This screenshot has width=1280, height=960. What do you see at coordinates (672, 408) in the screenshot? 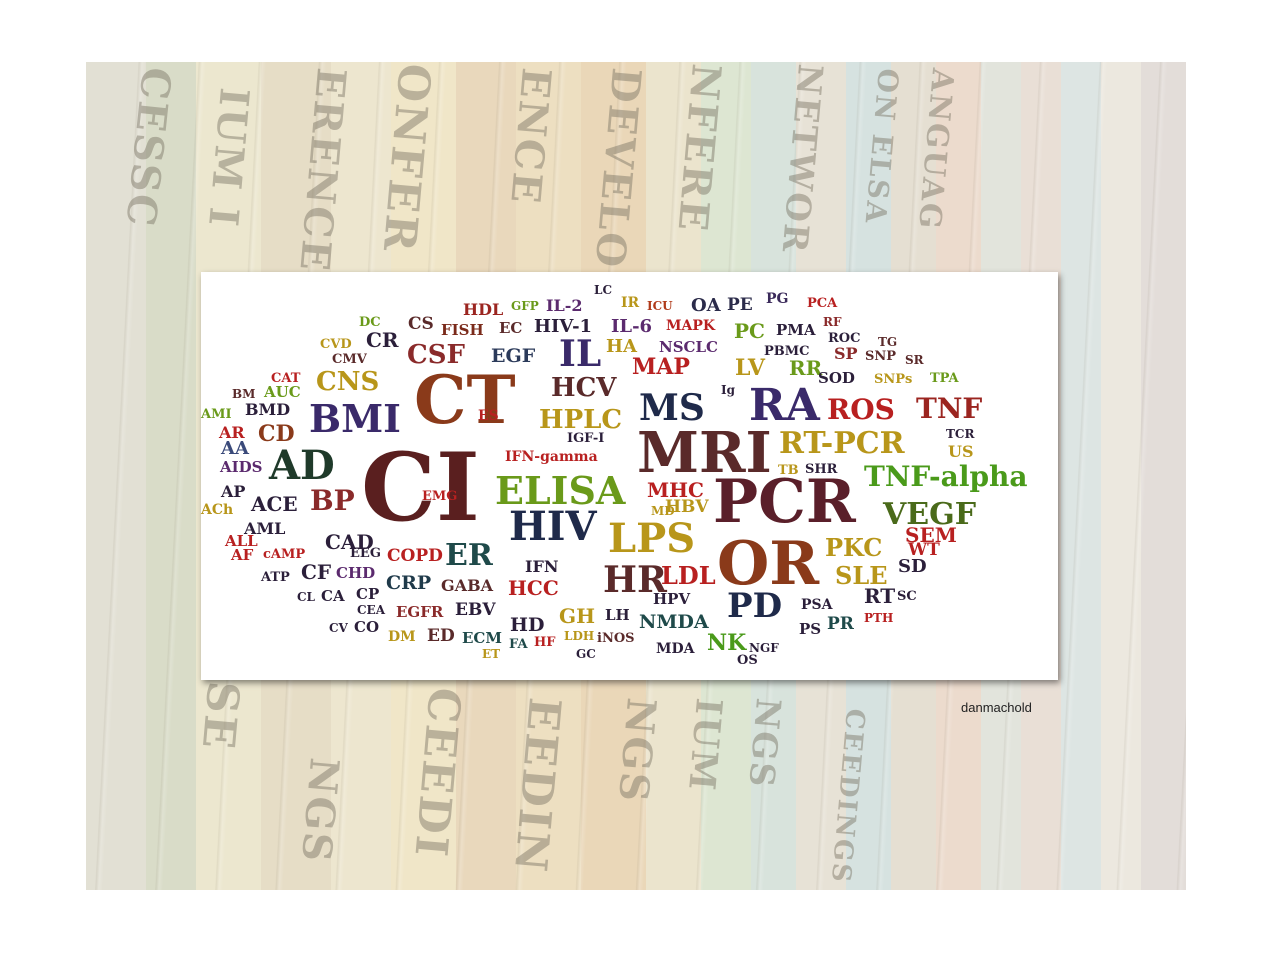
I see `word-cloud-term: MS` at bounding box center [672, 408].